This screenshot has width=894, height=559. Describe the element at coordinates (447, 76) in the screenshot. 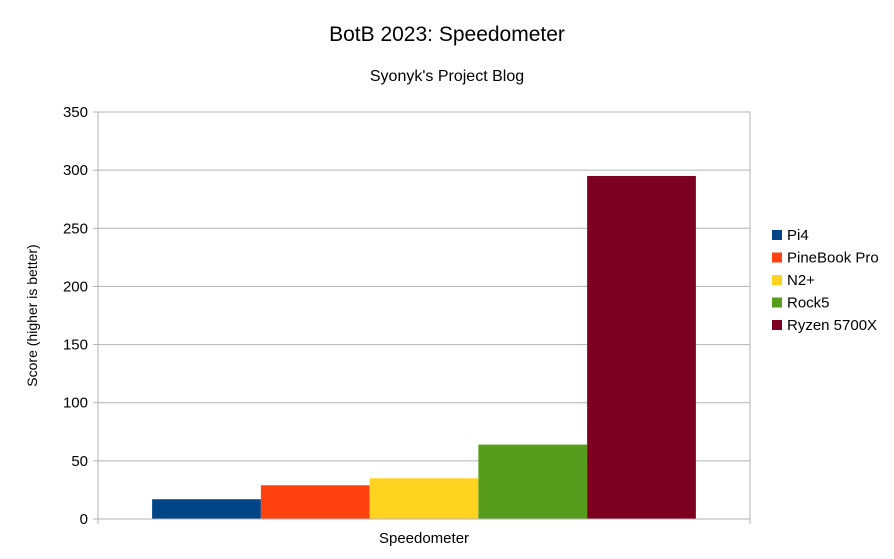

I see `chart-subtitle: Syonyk's Project Blog` at that location.